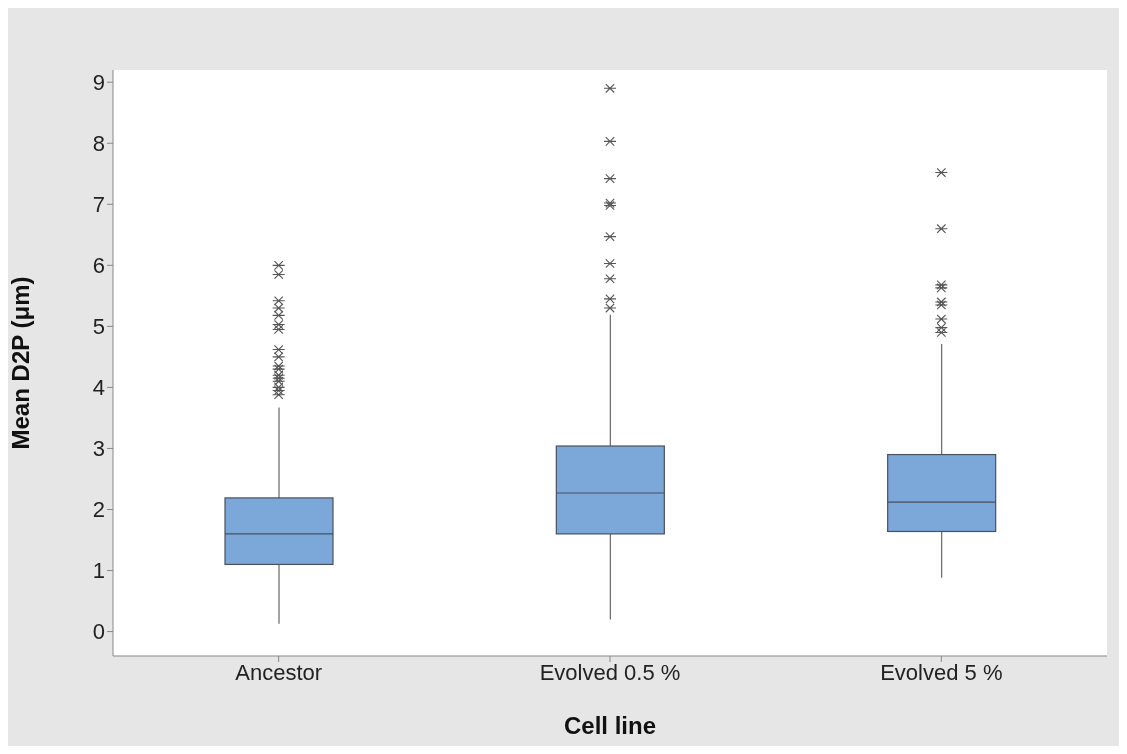 The height and width of the screenshot is (754, 1127). Describe the element at coordinates (98, 571) in the screenshot. I see `y-tick-label: 1` at that location.